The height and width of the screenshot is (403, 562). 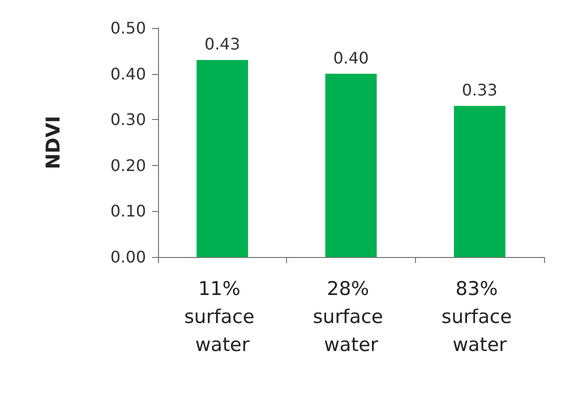 I want to click on x-tick-label: 83% surface water, so click(x=480, y=317).